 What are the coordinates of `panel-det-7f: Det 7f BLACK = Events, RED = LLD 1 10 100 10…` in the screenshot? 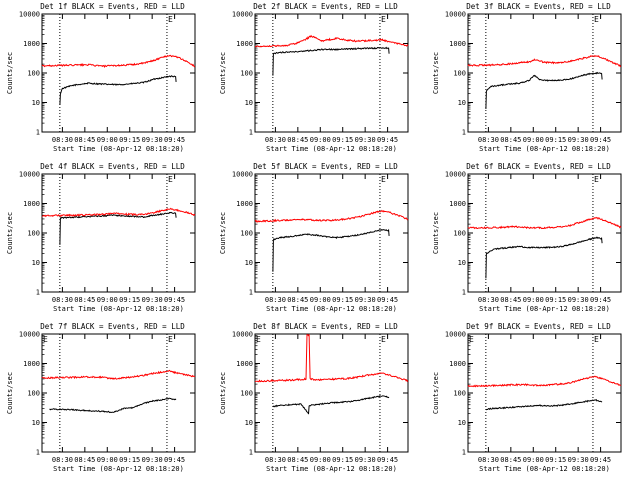 It's located at (106, 400).